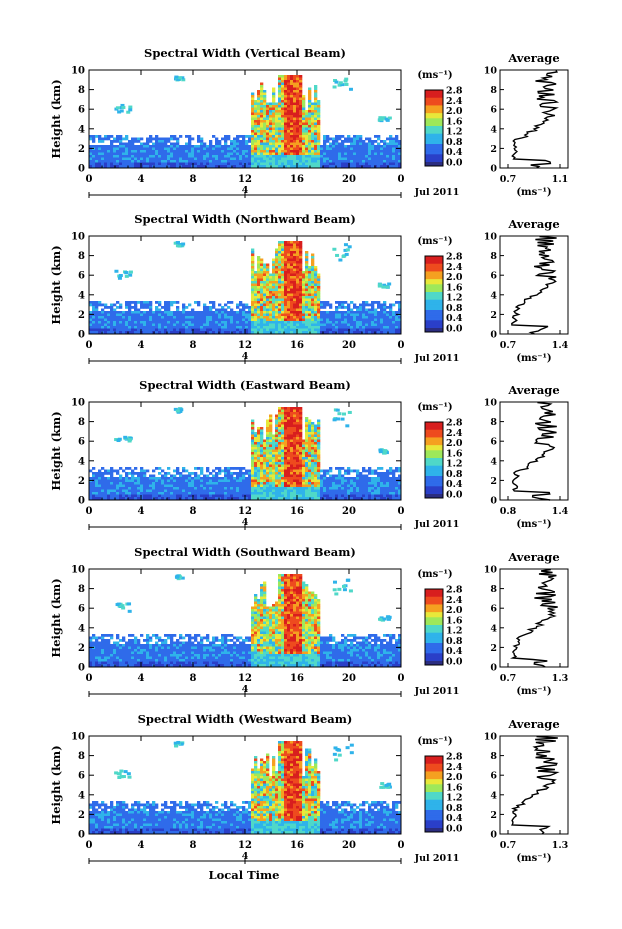  Describe the element at coordinates (534, 451) in the screenshot. I see `average-profile-line` at that location.